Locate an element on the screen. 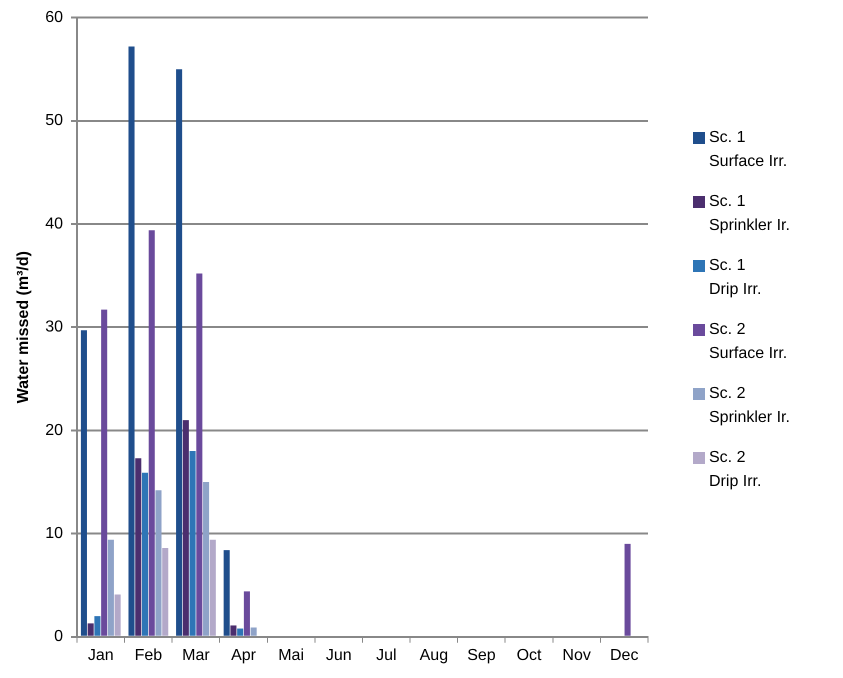 Image resolution: width=843 pixels, height=678 pixels. y-axis-title: Water missed (m³/d) is located at coordinates (23, 327).